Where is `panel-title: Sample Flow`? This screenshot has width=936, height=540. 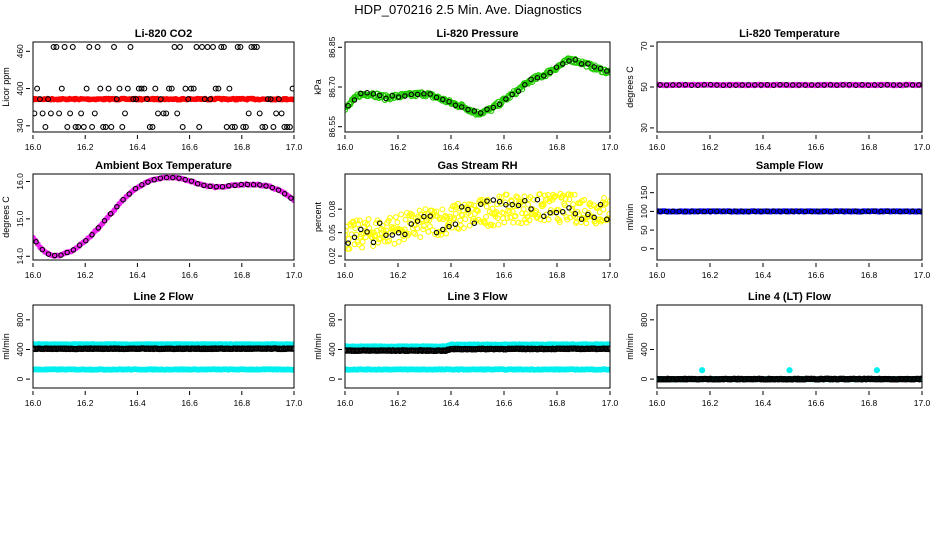
panel-title: Sample Flow is located at coordinates (790, 166).